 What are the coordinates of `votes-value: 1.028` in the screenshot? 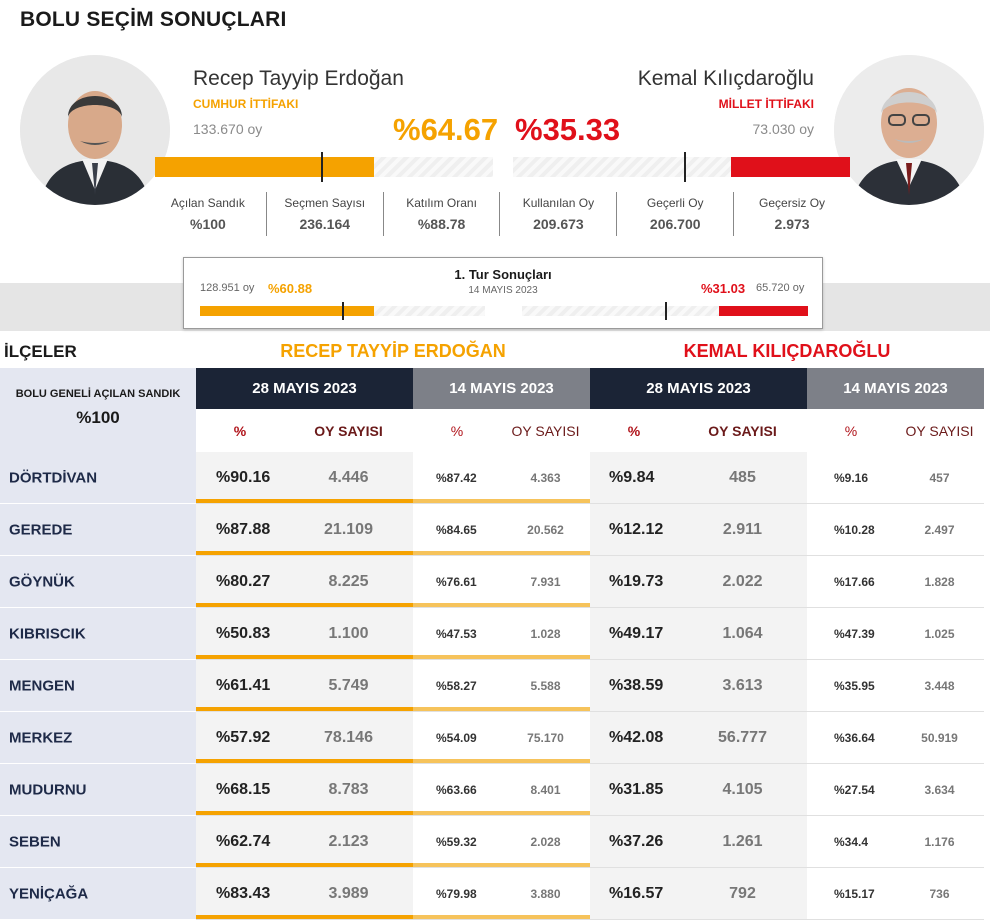 It's located at (545, 634).